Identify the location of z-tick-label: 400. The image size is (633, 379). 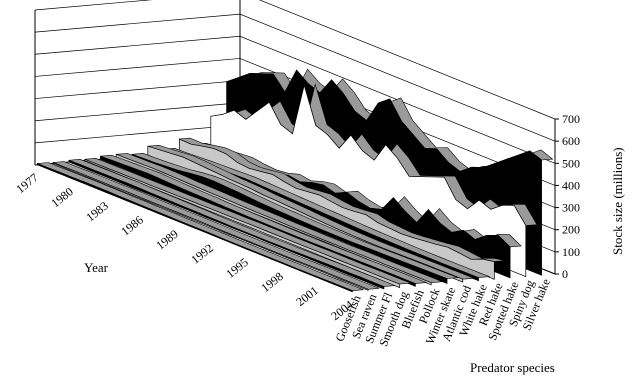
(571, 185).